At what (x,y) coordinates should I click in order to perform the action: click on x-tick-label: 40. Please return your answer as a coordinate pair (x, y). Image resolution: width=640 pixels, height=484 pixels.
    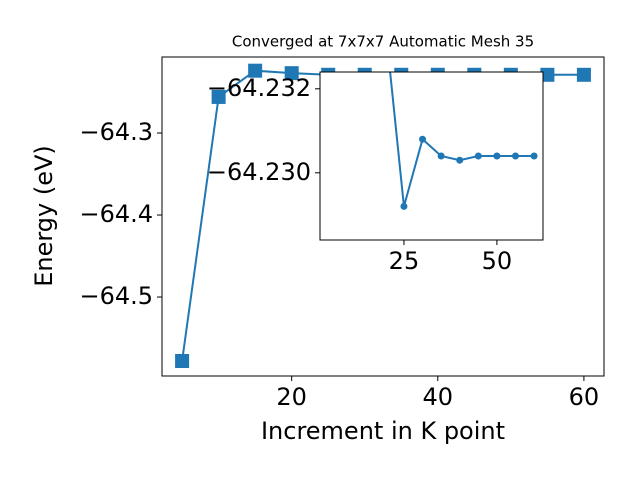
    Looking at the image, I should click on (438, 397).